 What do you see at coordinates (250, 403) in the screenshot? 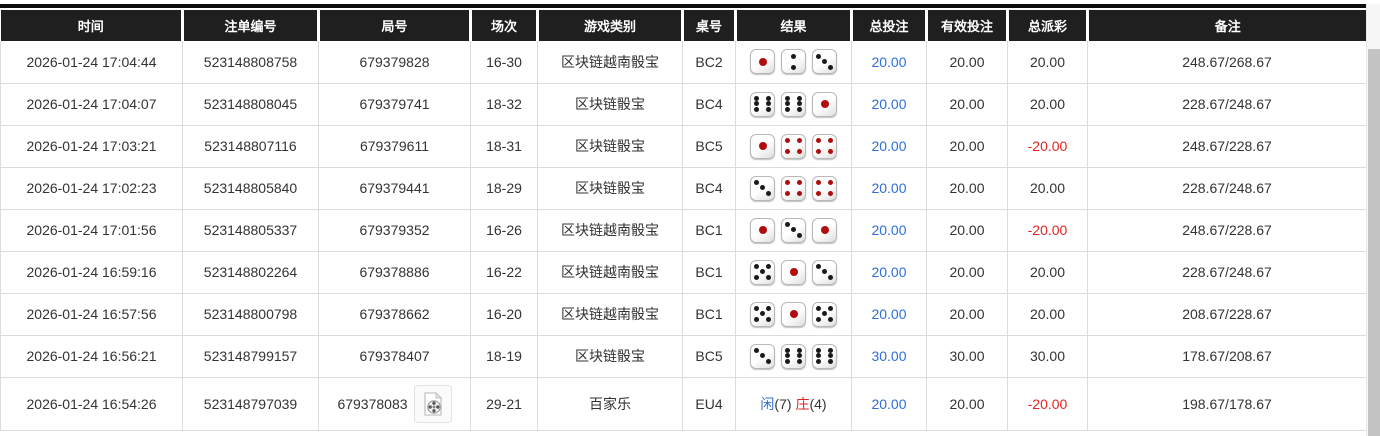
I see `bet-id-cell: 523148797039` at bounding box center [250, 403].